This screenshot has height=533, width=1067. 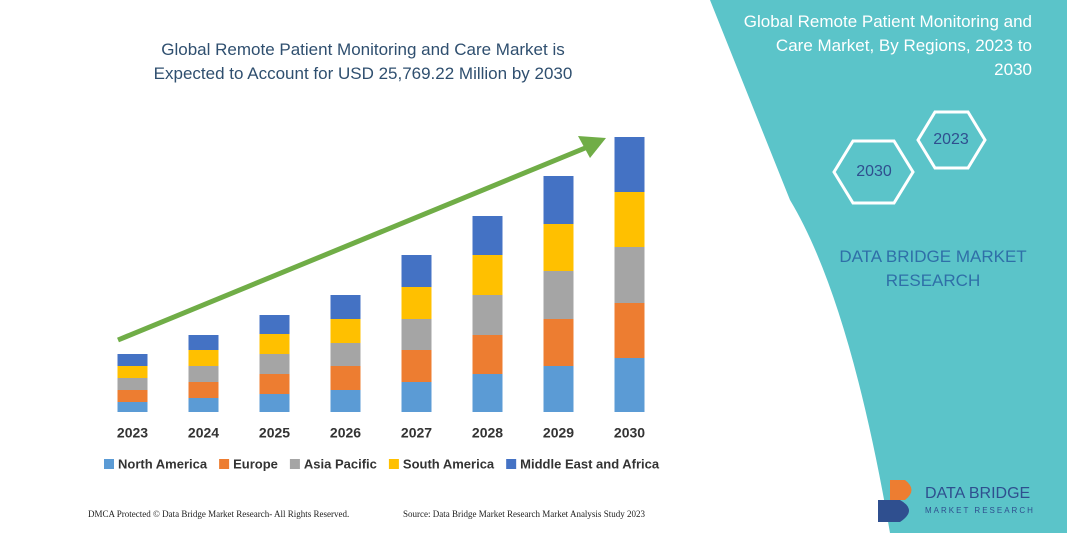 What do you see at coordinates (977, 493) in the screenshot?
I see `logo-name: DATA BRIDGE` at bounding box center [977, 493].